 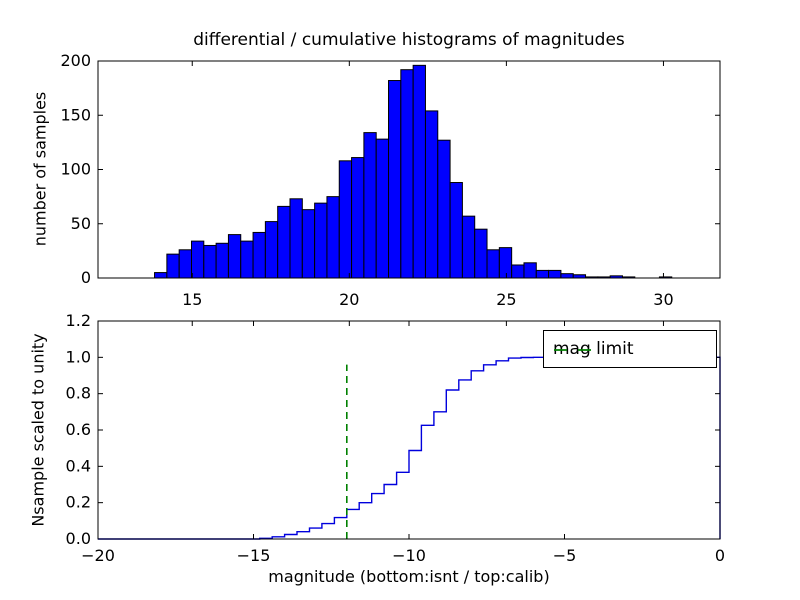 I want to click on svg-text: −10, so click(x=409, y=555).